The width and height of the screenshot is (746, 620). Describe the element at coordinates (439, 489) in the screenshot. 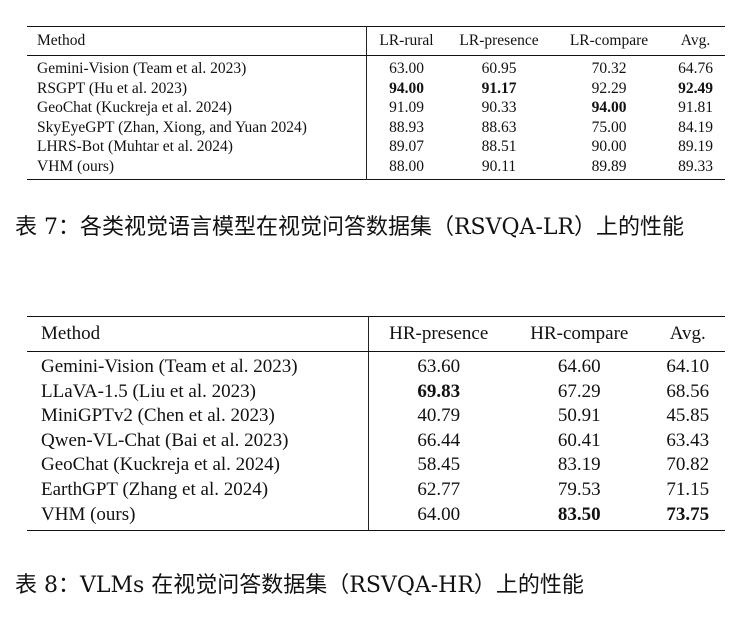

I see `hr-presence-cell: 62.77` at that location.